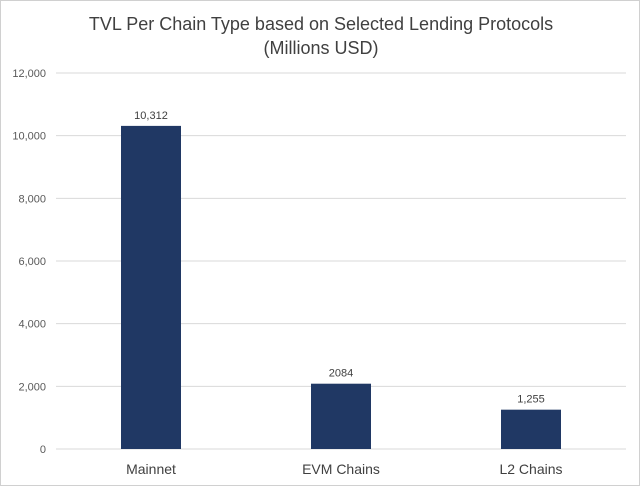  I want to click on x-axis-category-labels: Mainnet EVM Chains L2 Chains, so click(344, 469).